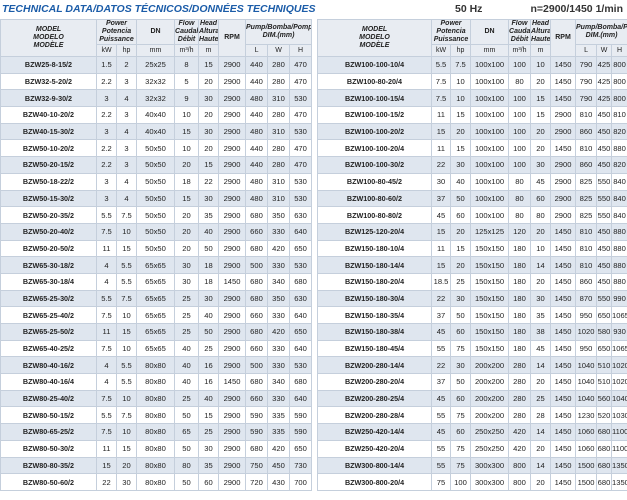 Image resolution: width=627 pixels, height=500 pixels. What do you see at coordinates (604, 448) in the screenshot?
I see `cell: 680` at bounding box center [604, 448].